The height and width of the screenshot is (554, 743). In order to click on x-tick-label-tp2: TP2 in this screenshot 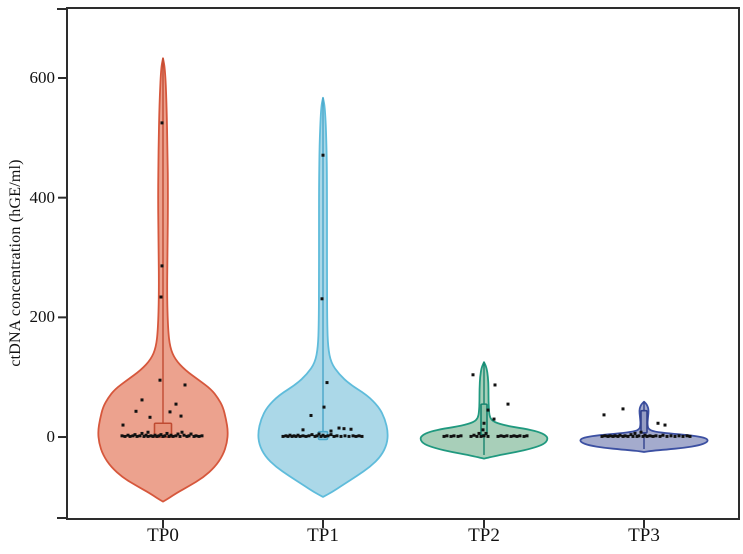, I will do `click(484, 535)`.